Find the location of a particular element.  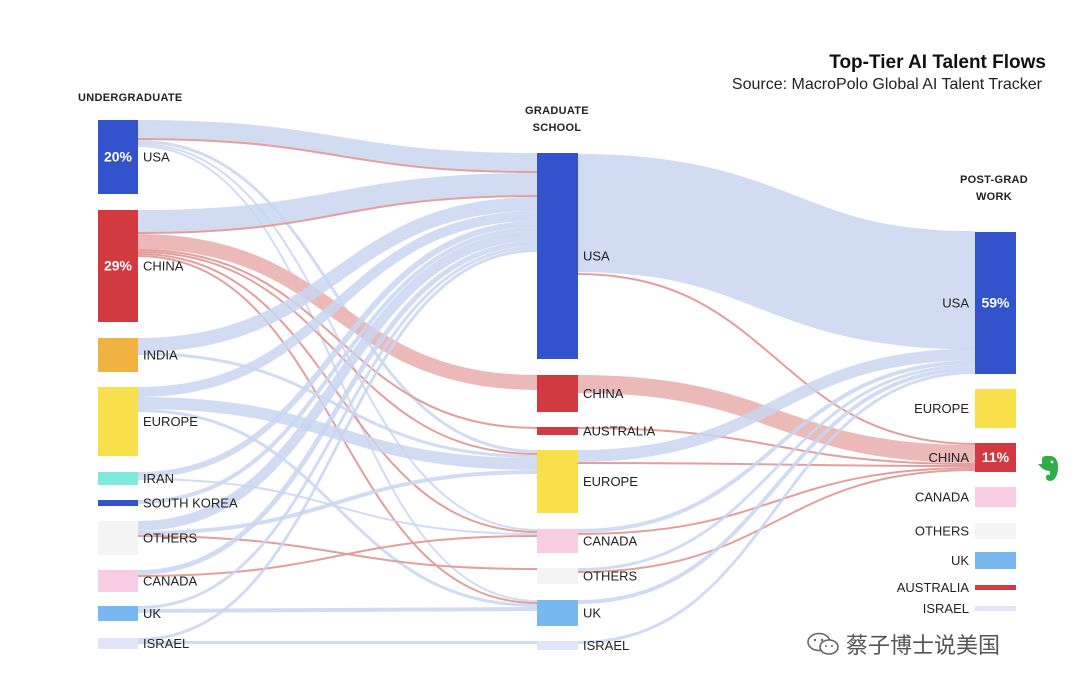

node-g_australia is located at coordinates (557, 431).